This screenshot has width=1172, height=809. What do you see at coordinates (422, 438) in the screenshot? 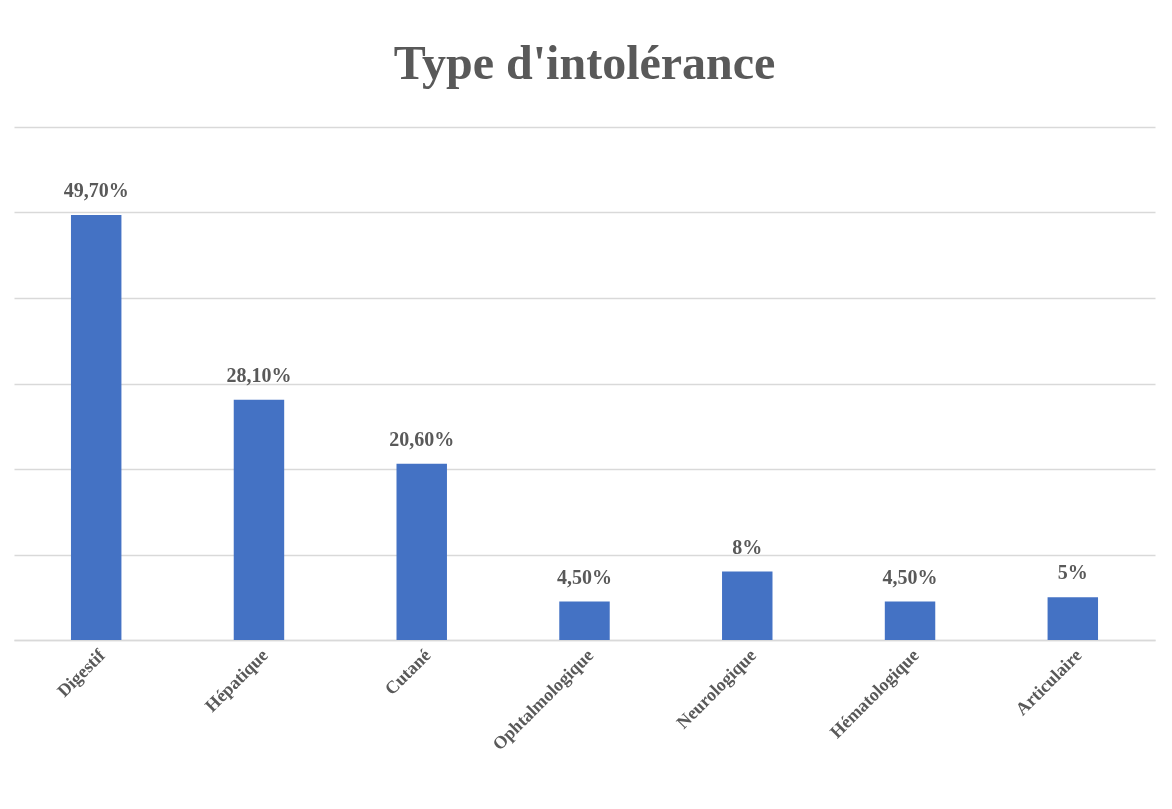
I see `data-label: 20,60%` at bounding box center [422, 438].